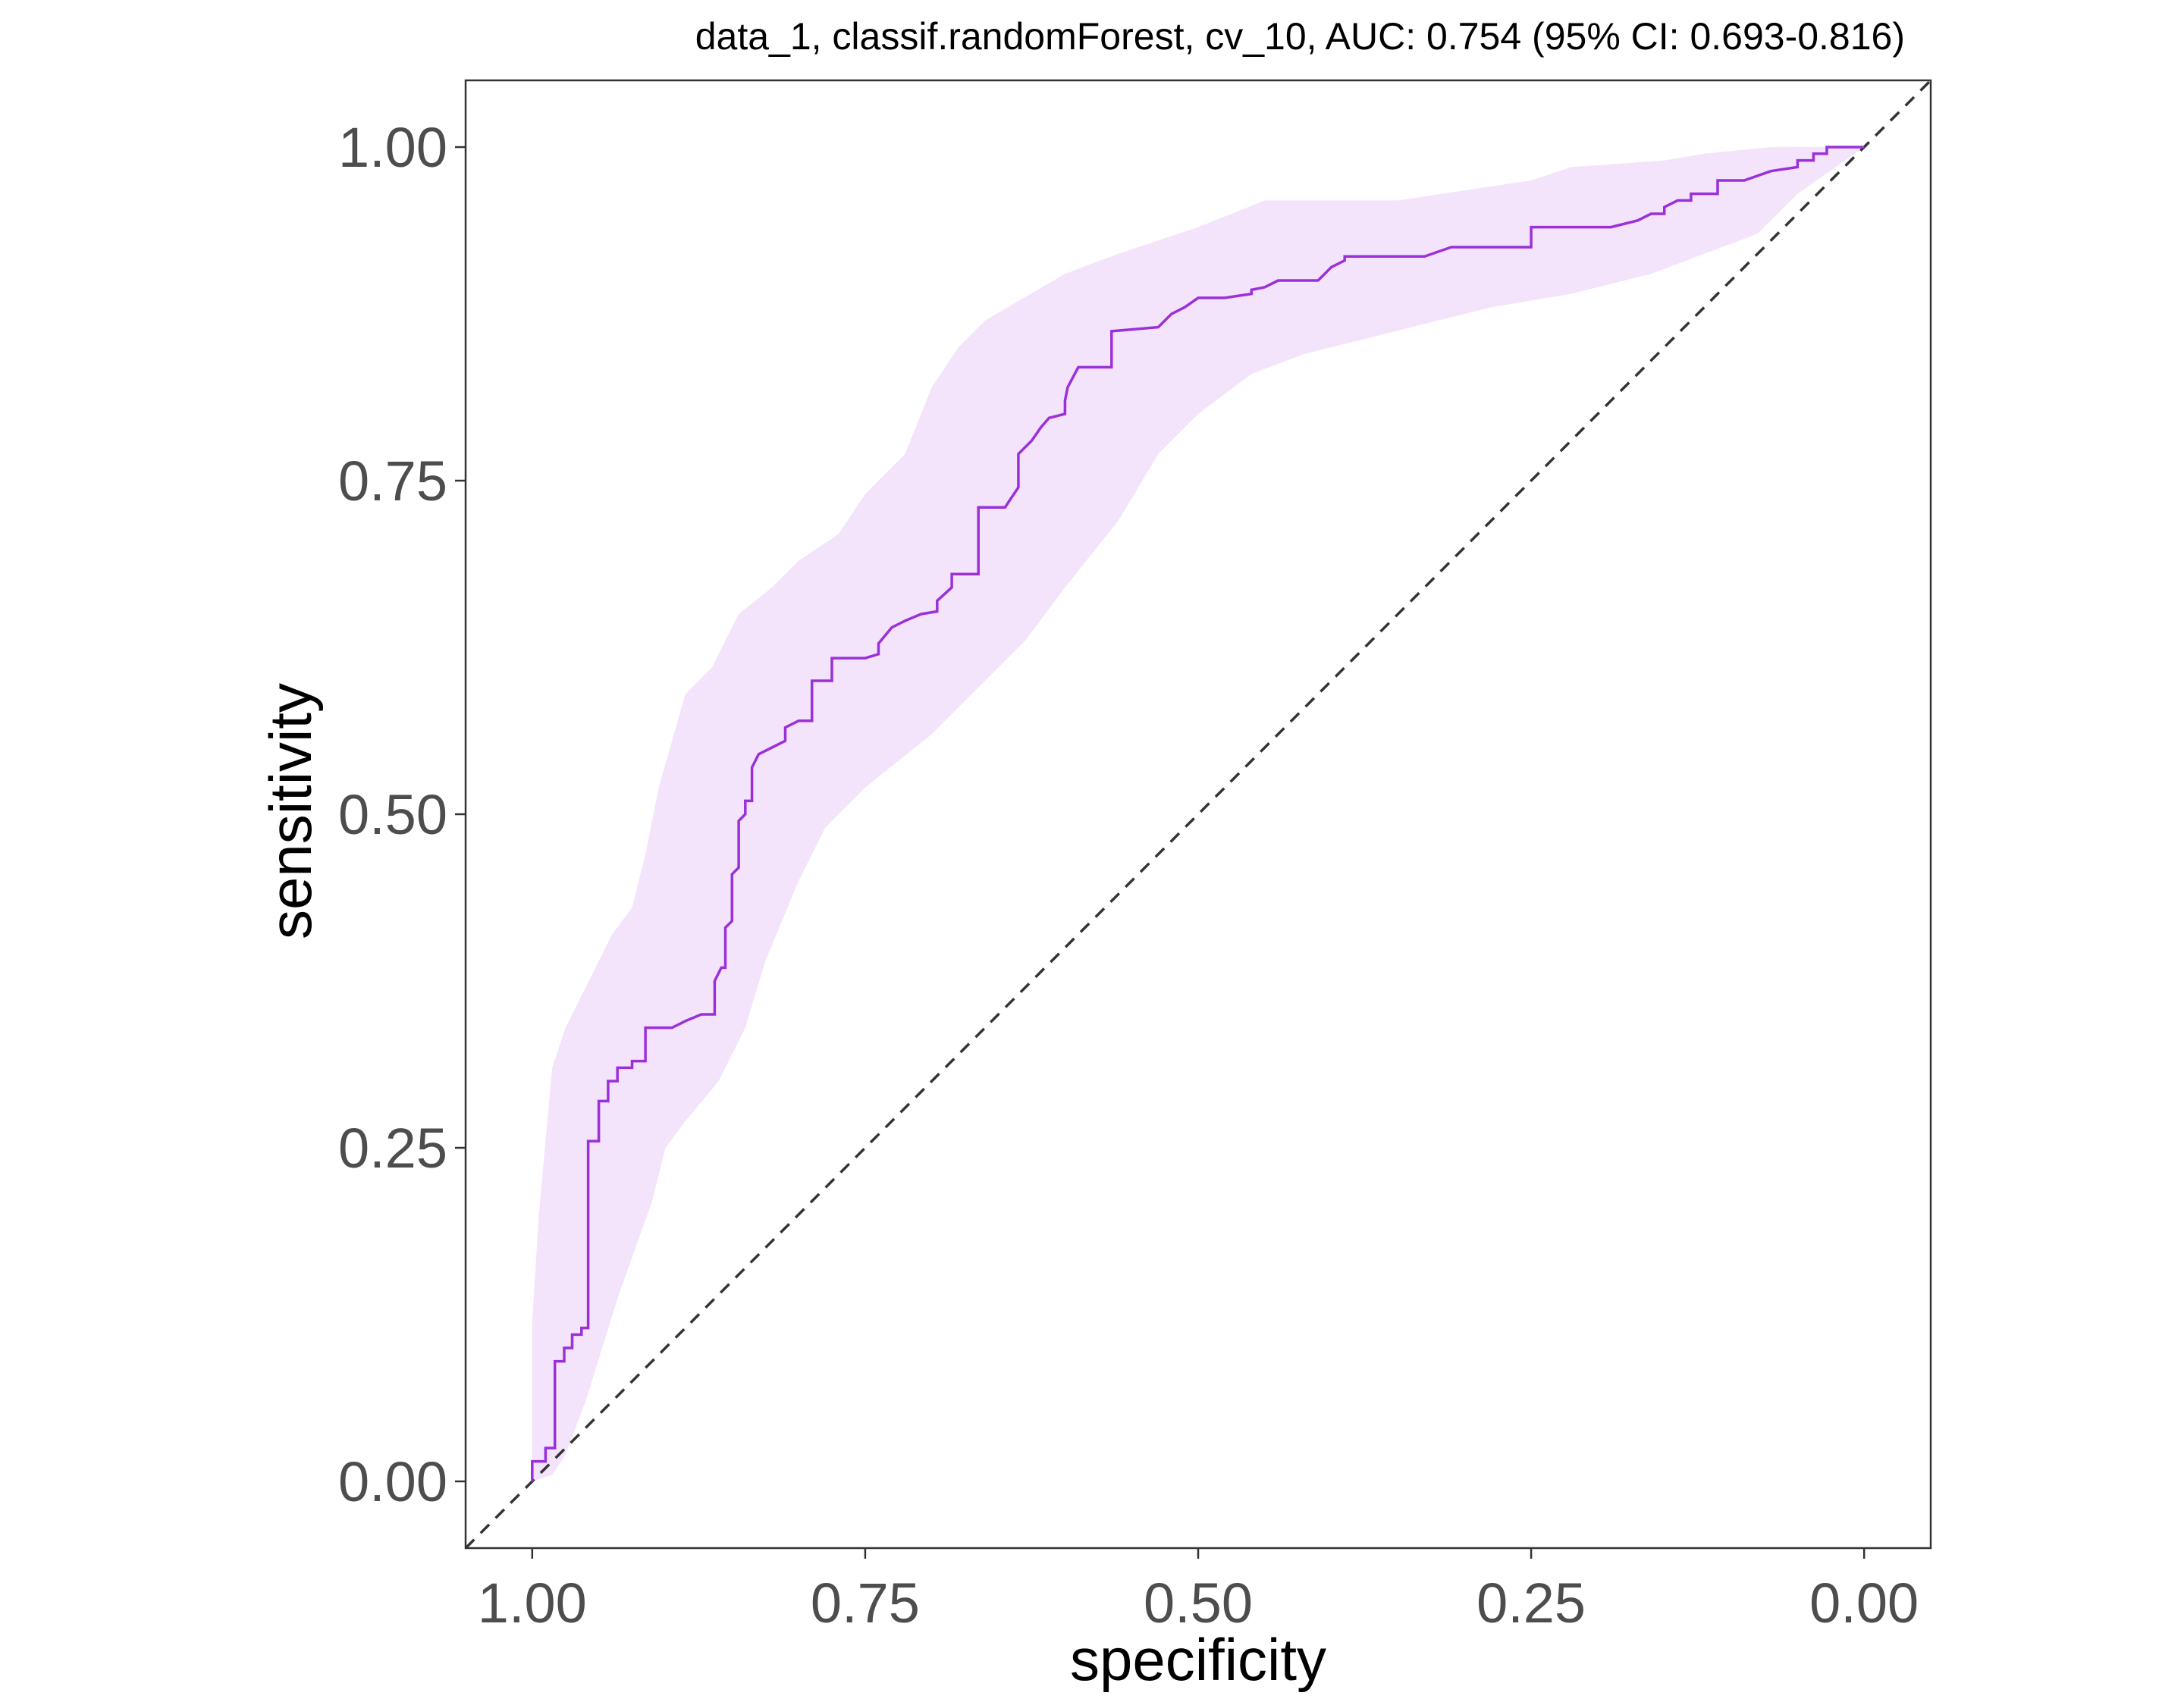 The image size is (2184, 1702). I want to click on x-axis-title: specificity, so click(1198, 1659).